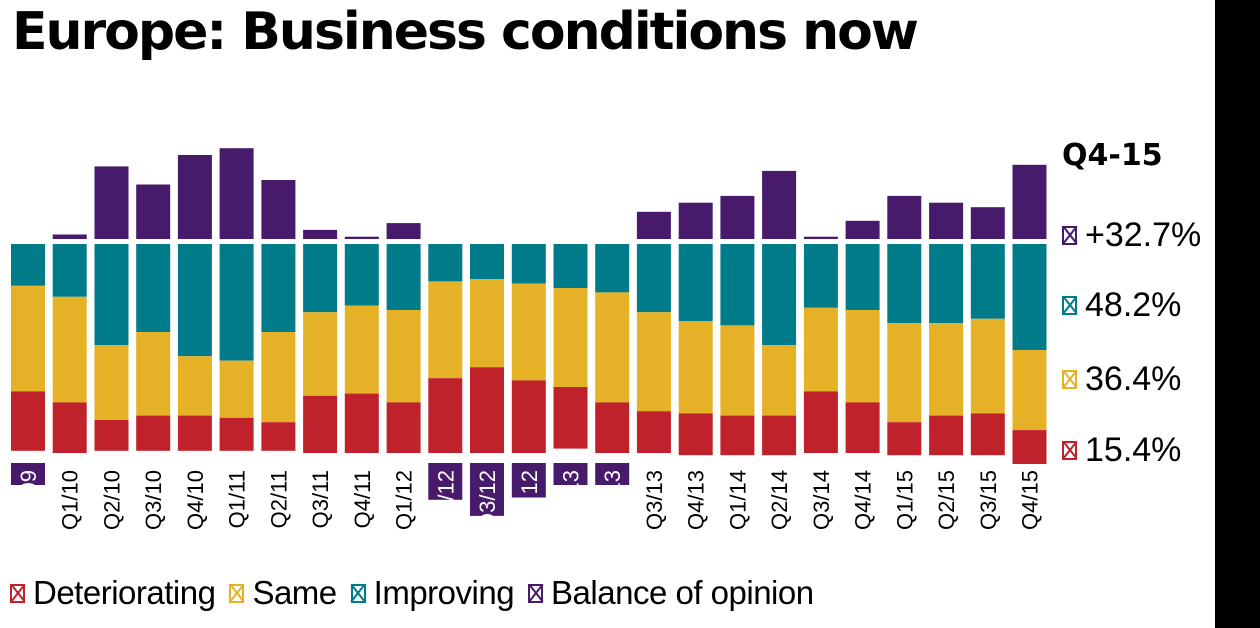 This screenshot has height=628, width=1260. Describe the element at coordinates (1133, 304) in the screenshot. I see `current-improving-value: 48.2%` at that location.